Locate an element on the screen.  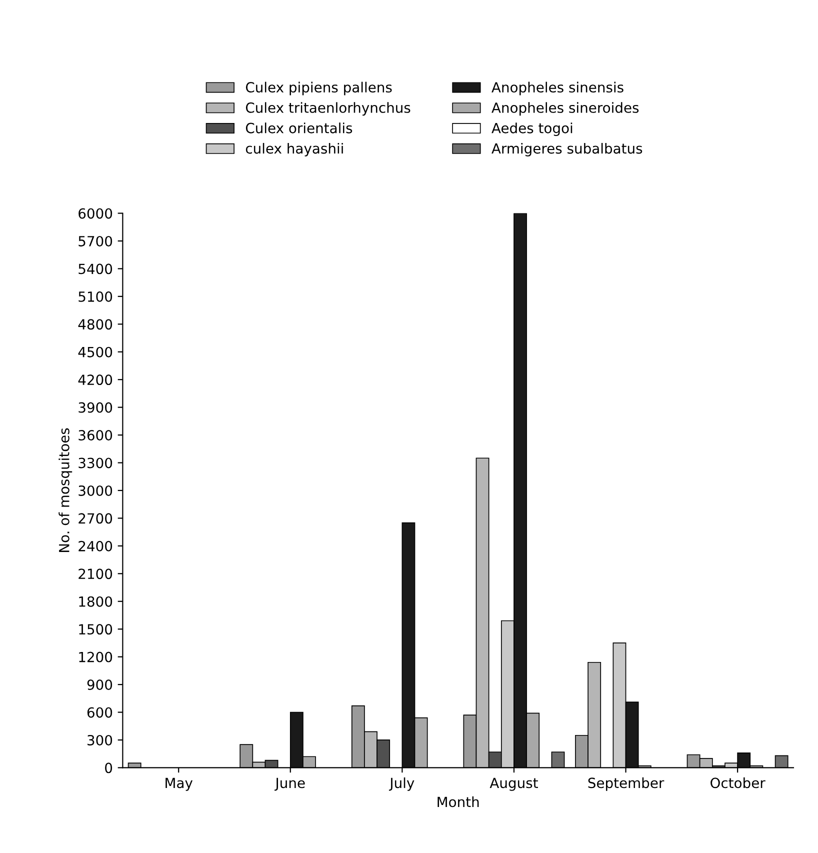
y-tick-label: 3000 is located at coordinates (95, 490).